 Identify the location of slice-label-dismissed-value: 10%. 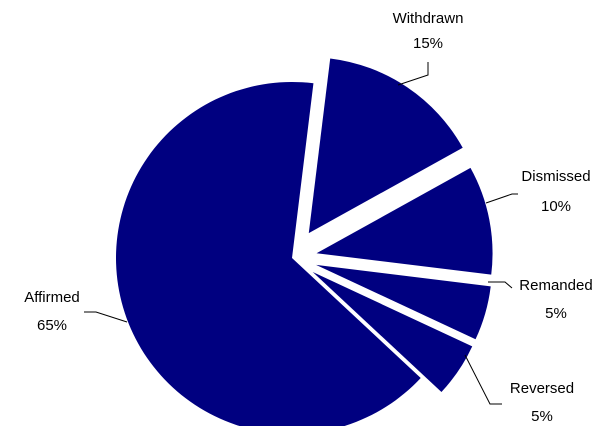
(556, 206).